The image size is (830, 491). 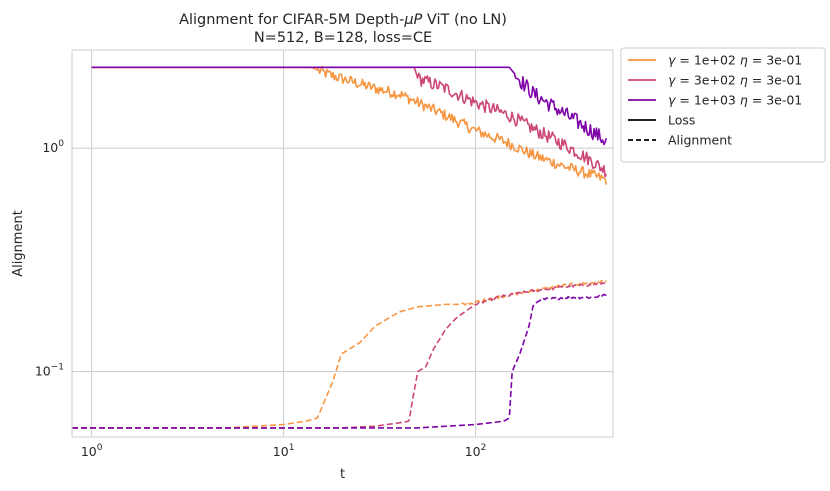 What do you see at coordinates (735, 100) in the screenshot?
I see `legend-label: γ = 1e+03 η = 3e-01` at bounding box center [735, 100].